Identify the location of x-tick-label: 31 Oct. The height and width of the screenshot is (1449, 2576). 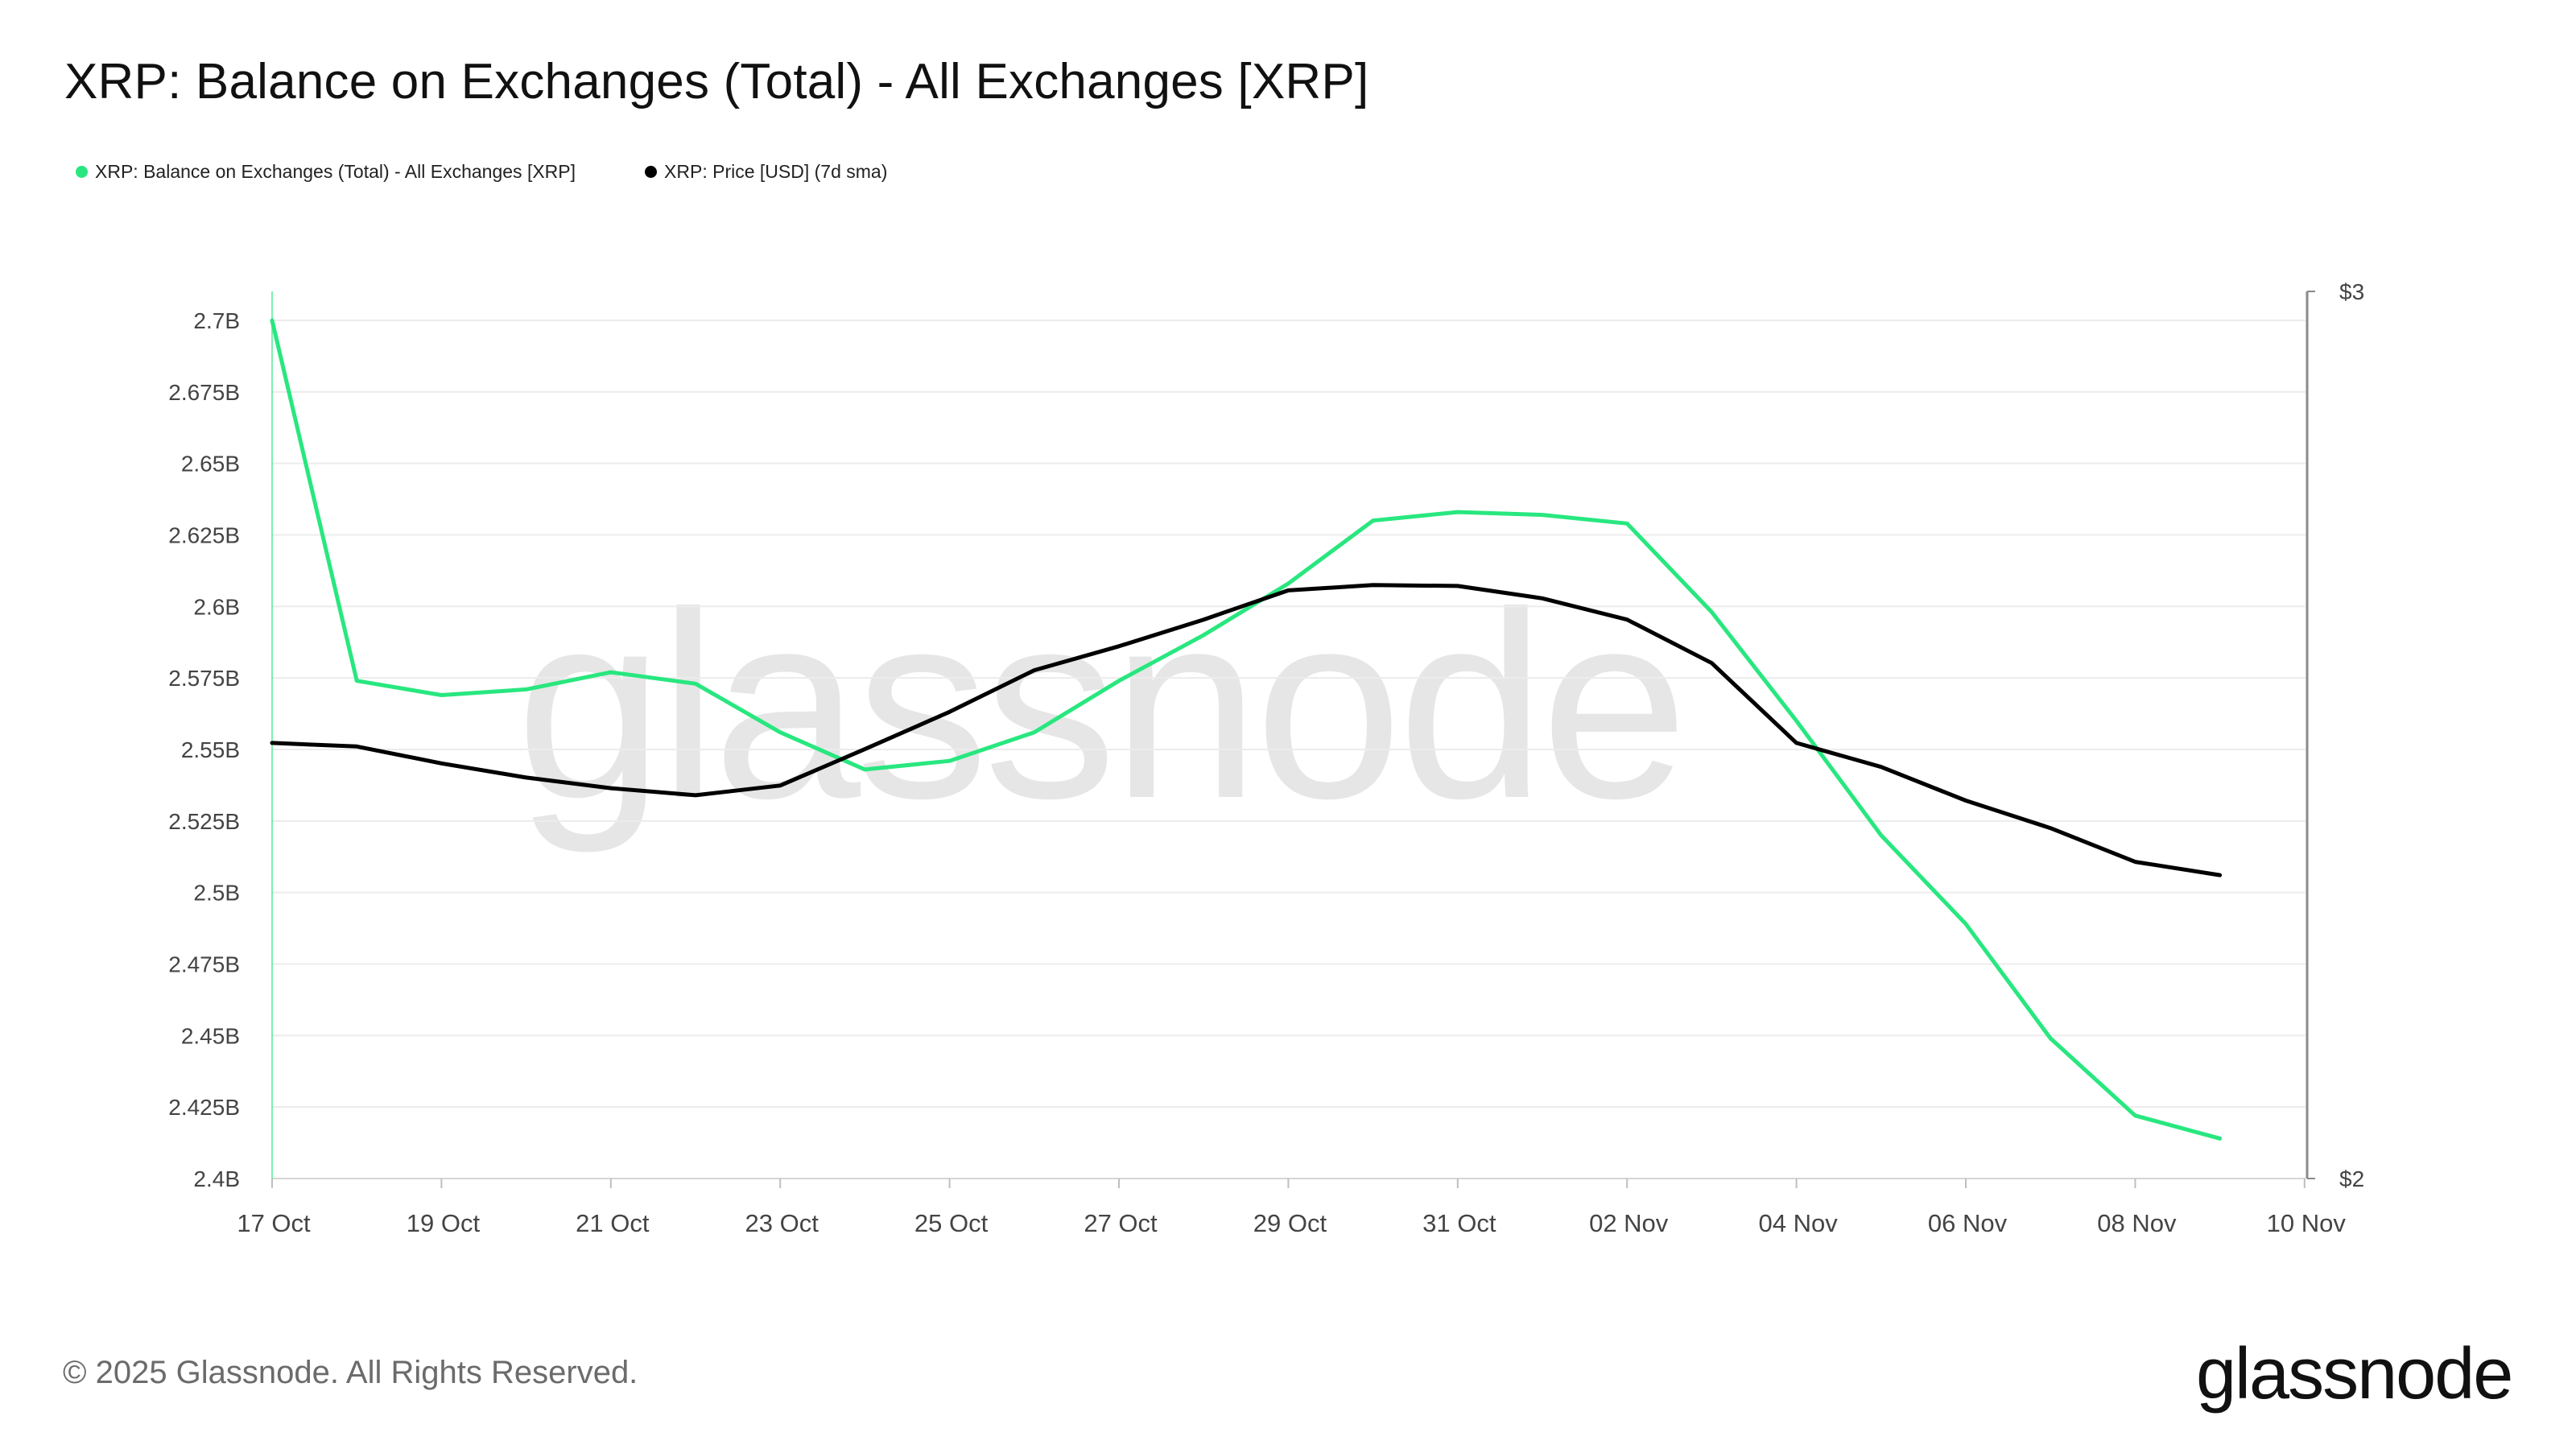
(1459, 1223).